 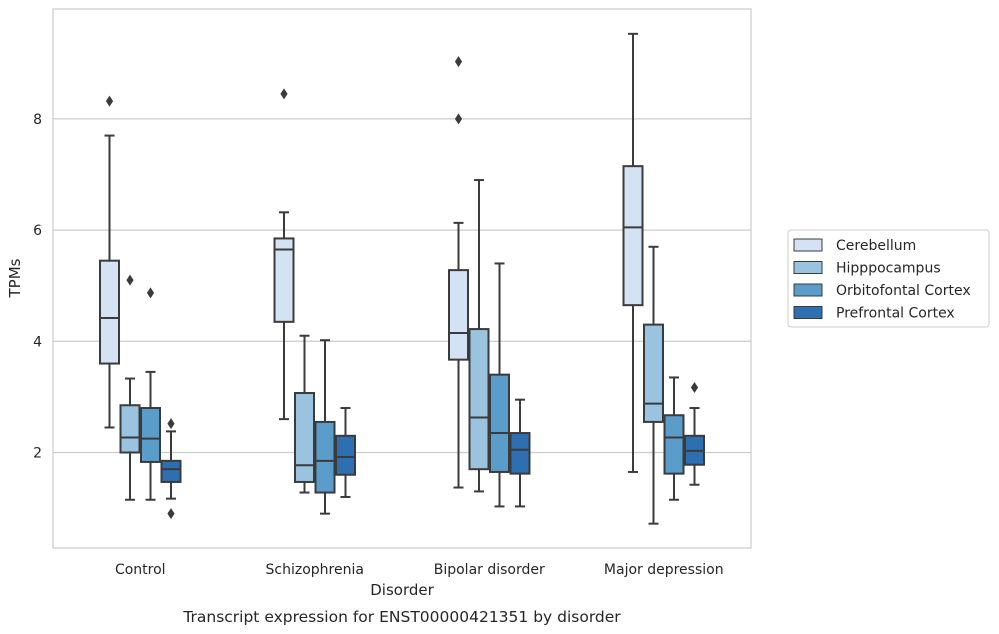 What do you see at coordinates (876, 246) in the screenshot?
I see `legend-label: Cerebellum` at bounding box center [876, 246].